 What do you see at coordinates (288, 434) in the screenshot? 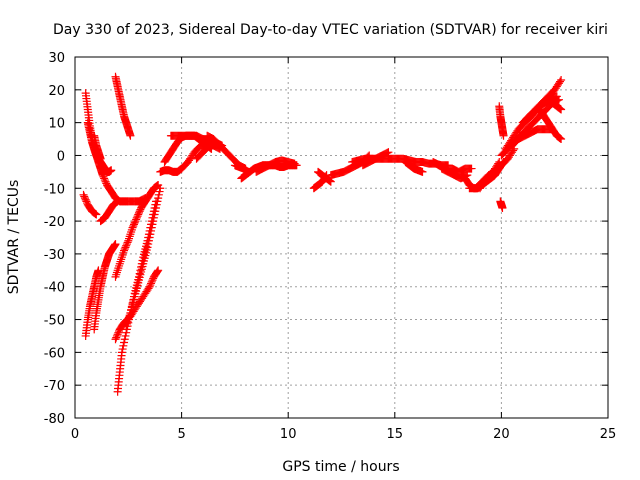
I see `x-tick-label: 10` at bounding box center [288, 434].